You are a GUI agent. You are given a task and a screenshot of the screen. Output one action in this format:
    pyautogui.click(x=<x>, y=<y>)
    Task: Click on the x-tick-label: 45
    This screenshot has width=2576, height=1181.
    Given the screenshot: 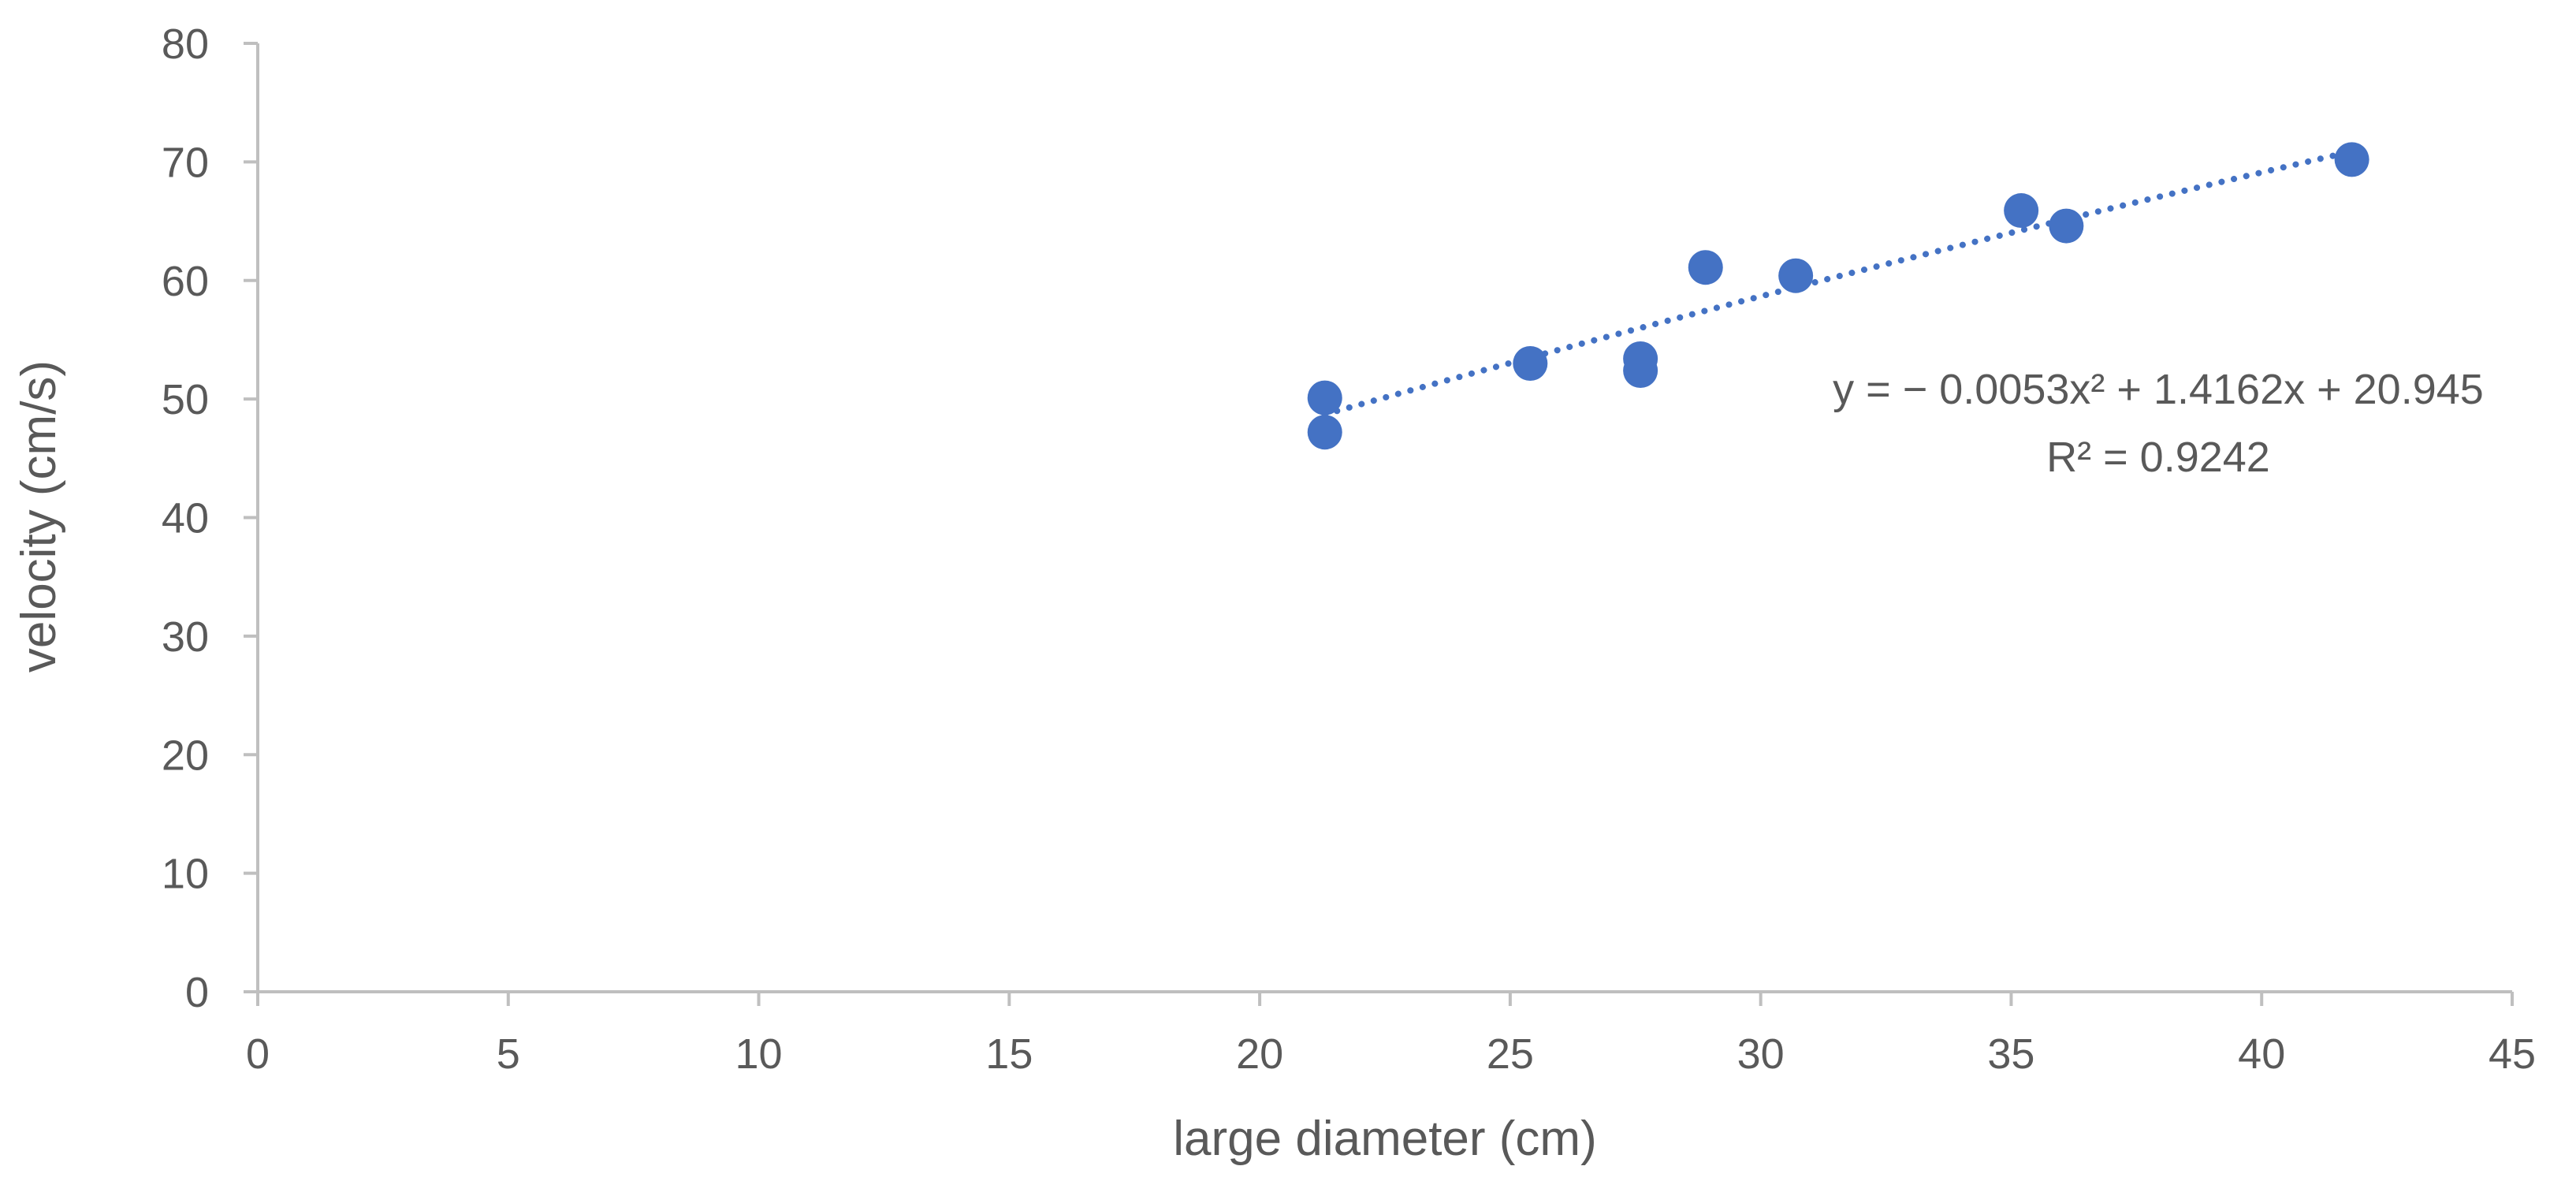 What is the action you would take?
    pyautogui.click(x=2512, y=1054)
    